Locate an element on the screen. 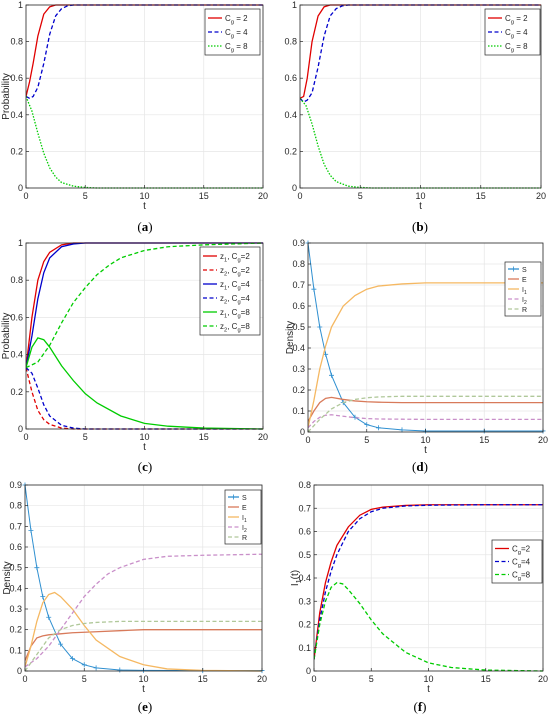  legend-label: z1, Cg=2 is located at coordinates (235, 257).